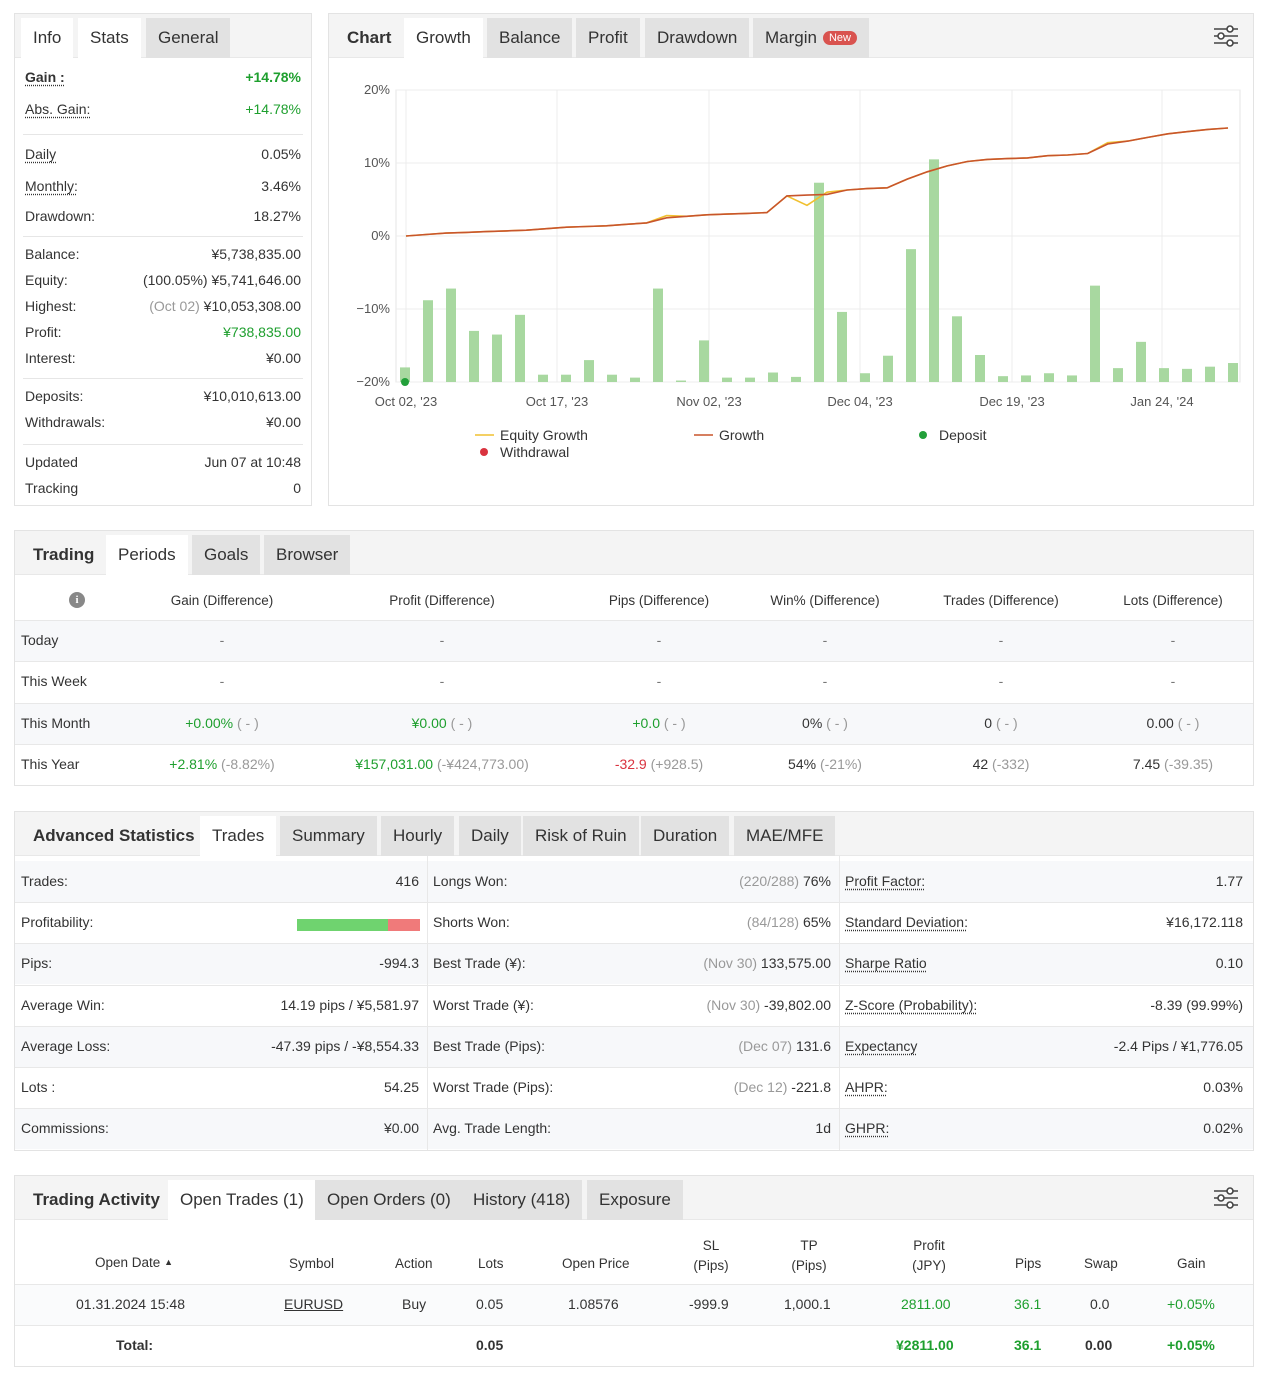  I want to click on info-value: ¥0.00, so click(283, 422).